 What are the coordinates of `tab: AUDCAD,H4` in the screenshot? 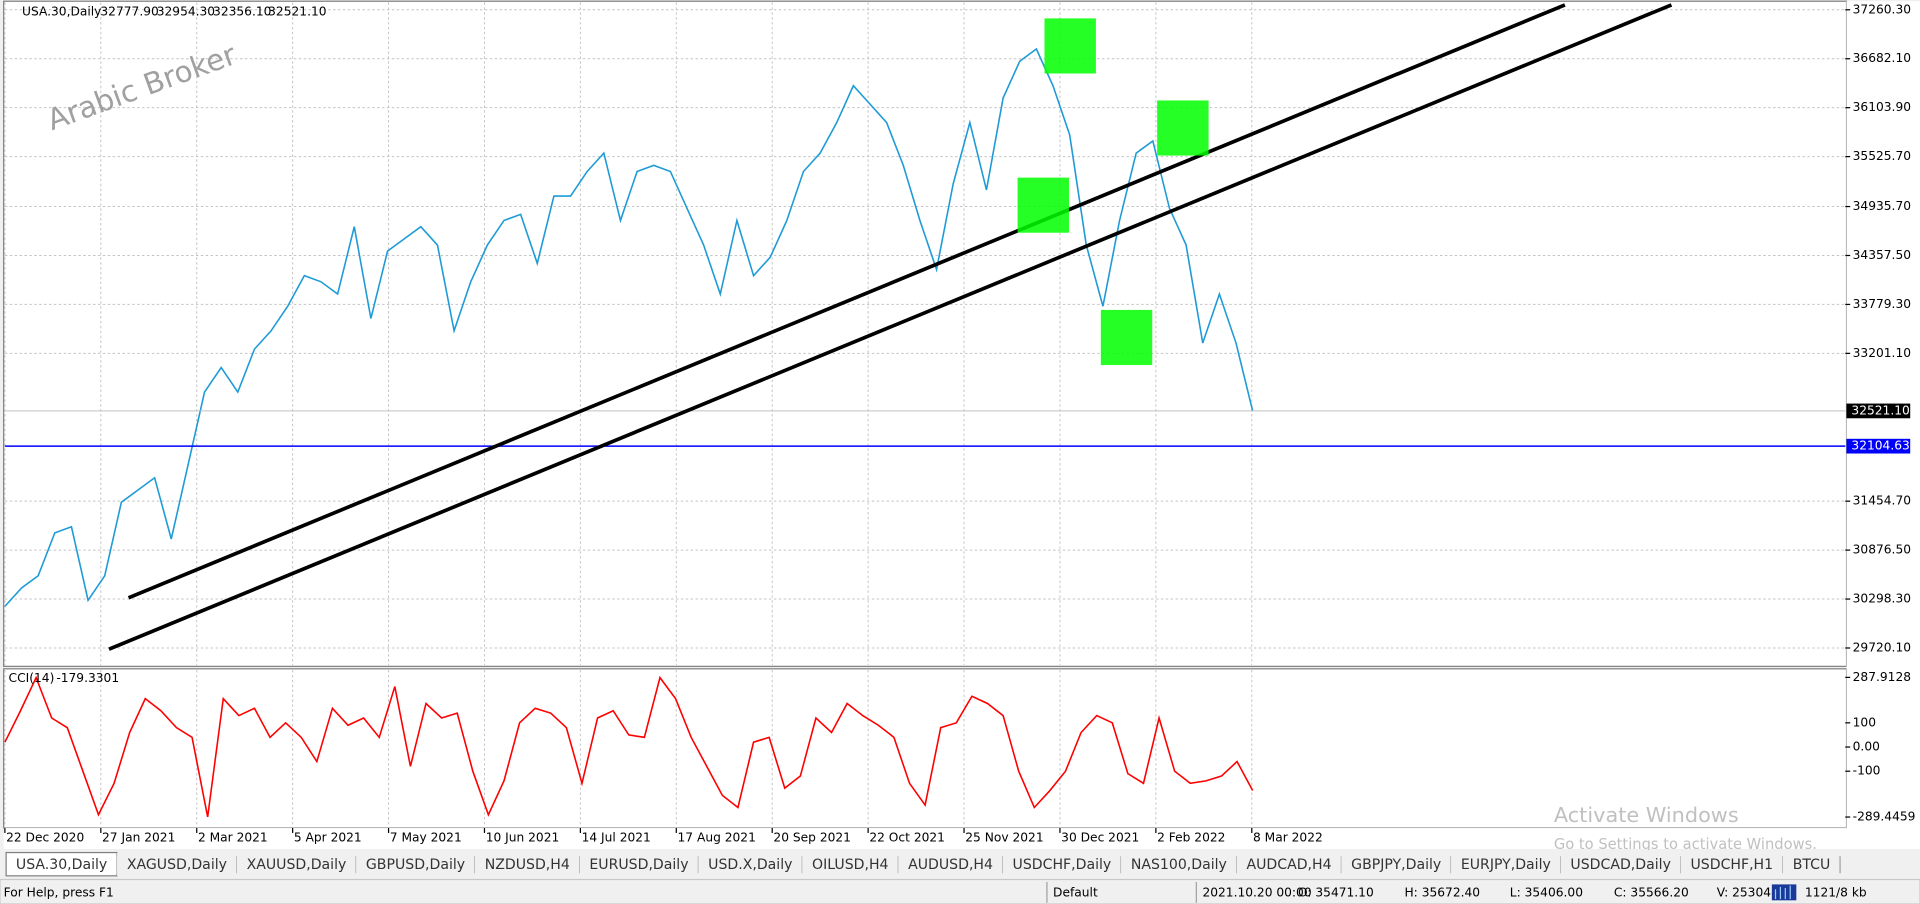 It's located at (1289, 864).